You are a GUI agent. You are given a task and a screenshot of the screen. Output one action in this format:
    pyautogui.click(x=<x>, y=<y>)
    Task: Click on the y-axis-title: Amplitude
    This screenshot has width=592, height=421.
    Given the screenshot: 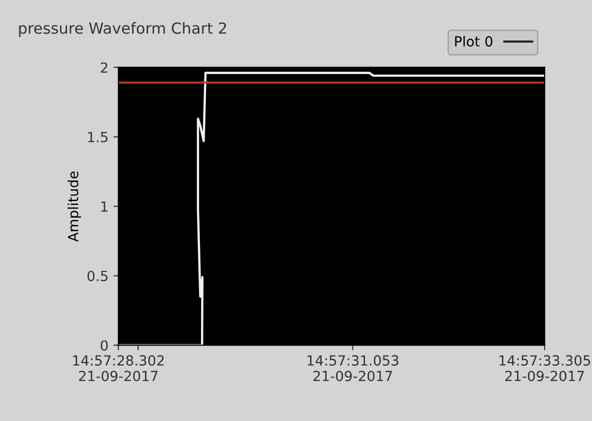 What is the action you would take?
    pyautogui.click(x=75, y=206)
    